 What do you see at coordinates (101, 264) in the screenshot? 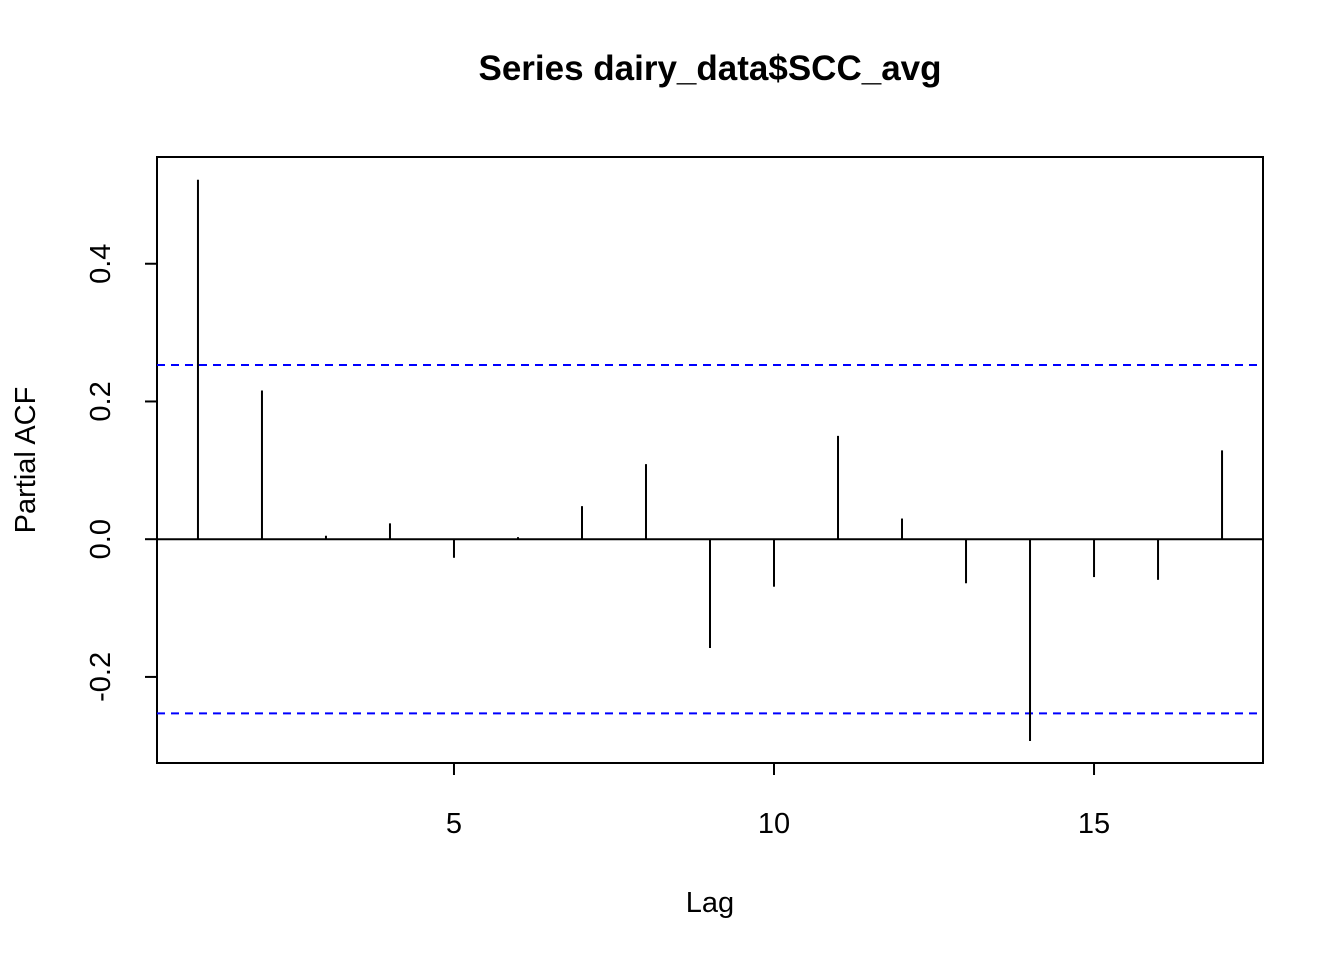
I see `y-tick-label: 0.4` at bounding box center [101, 264].